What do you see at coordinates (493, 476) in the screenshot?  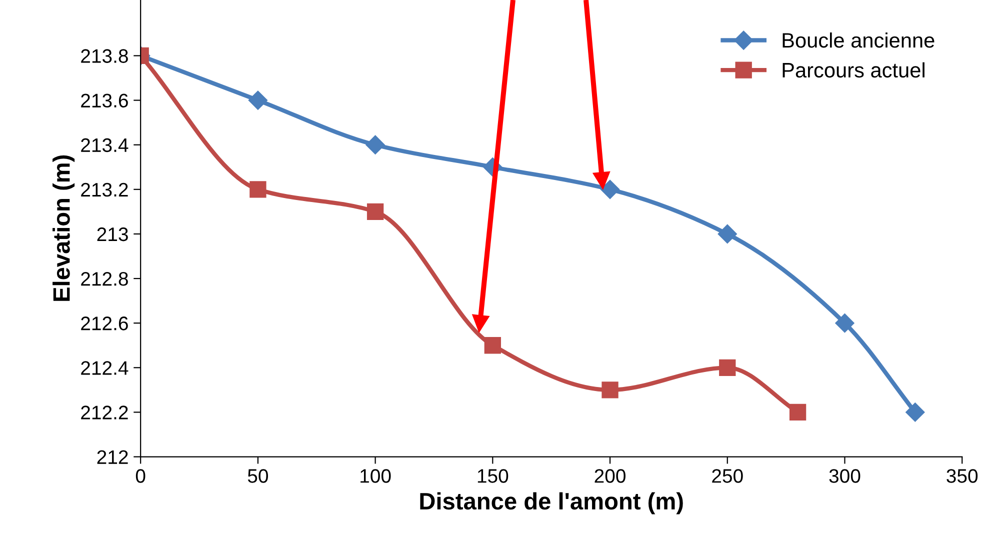 I see `x-tick-label: 150` at bounding box center [493, 476].